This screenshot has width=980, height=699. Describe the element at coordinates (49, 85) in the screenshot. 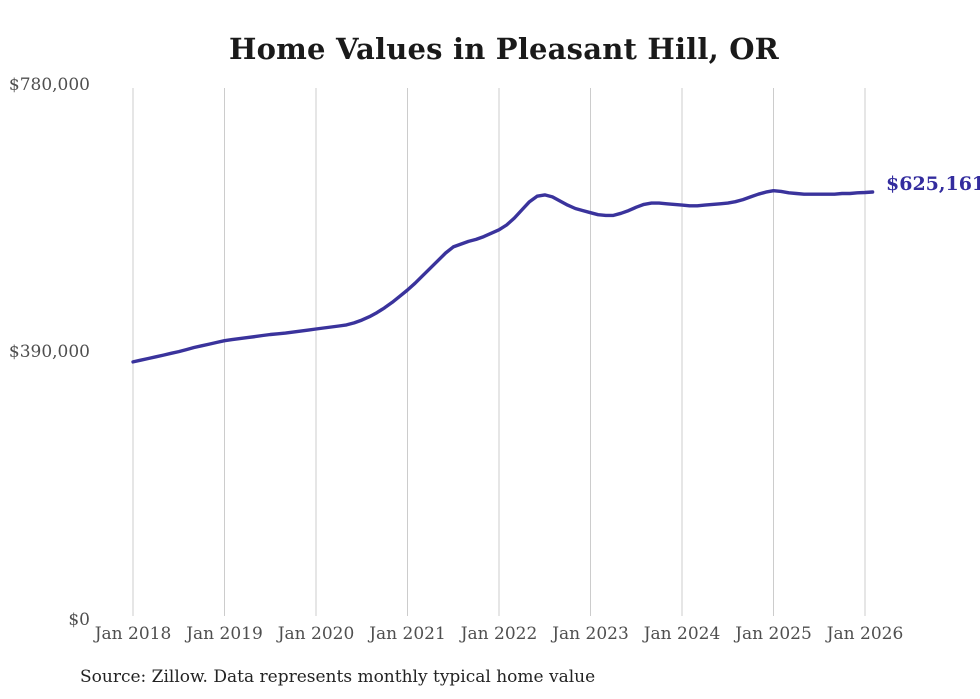

I see `y-axis-tick-780000: $780,000` at that location.